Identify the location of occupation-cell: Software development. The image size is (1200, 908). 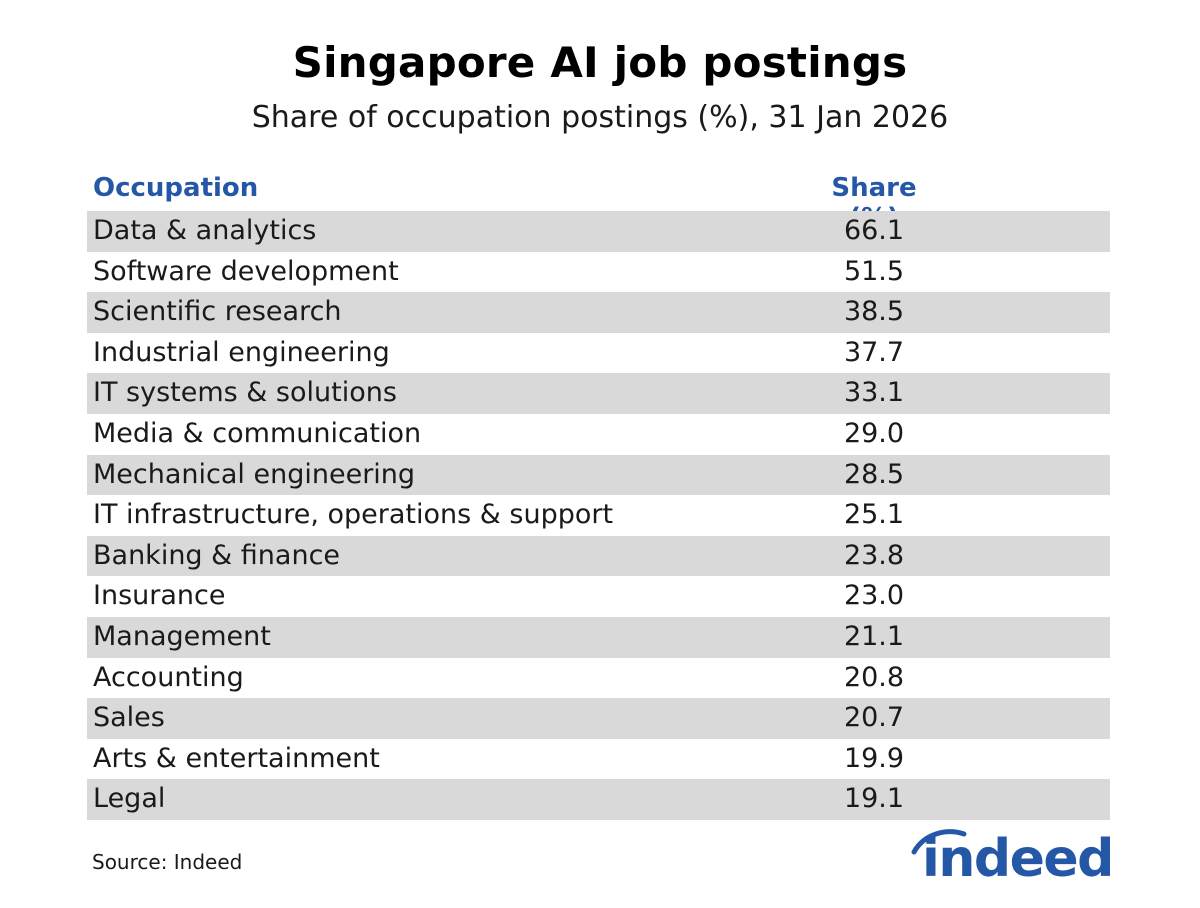
(246, 271).